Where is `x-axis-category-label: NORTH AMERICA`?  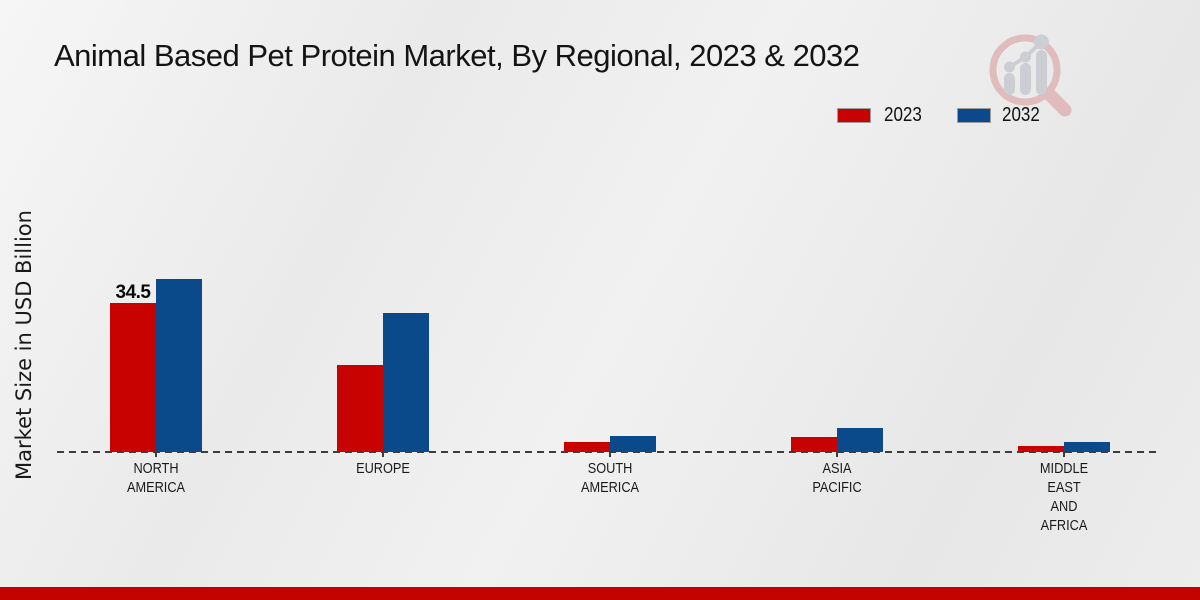 x-axis-category-label: NORTH AMERICA is located at coordinates (156, 478).